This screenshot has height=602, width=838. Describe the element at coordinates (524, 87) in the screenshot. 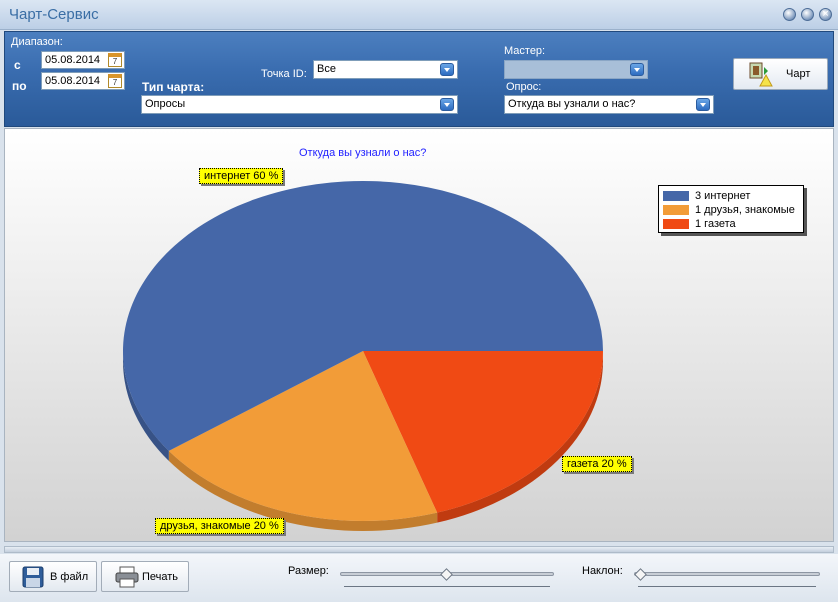

I see `poll-label: Опрос:` at that location.